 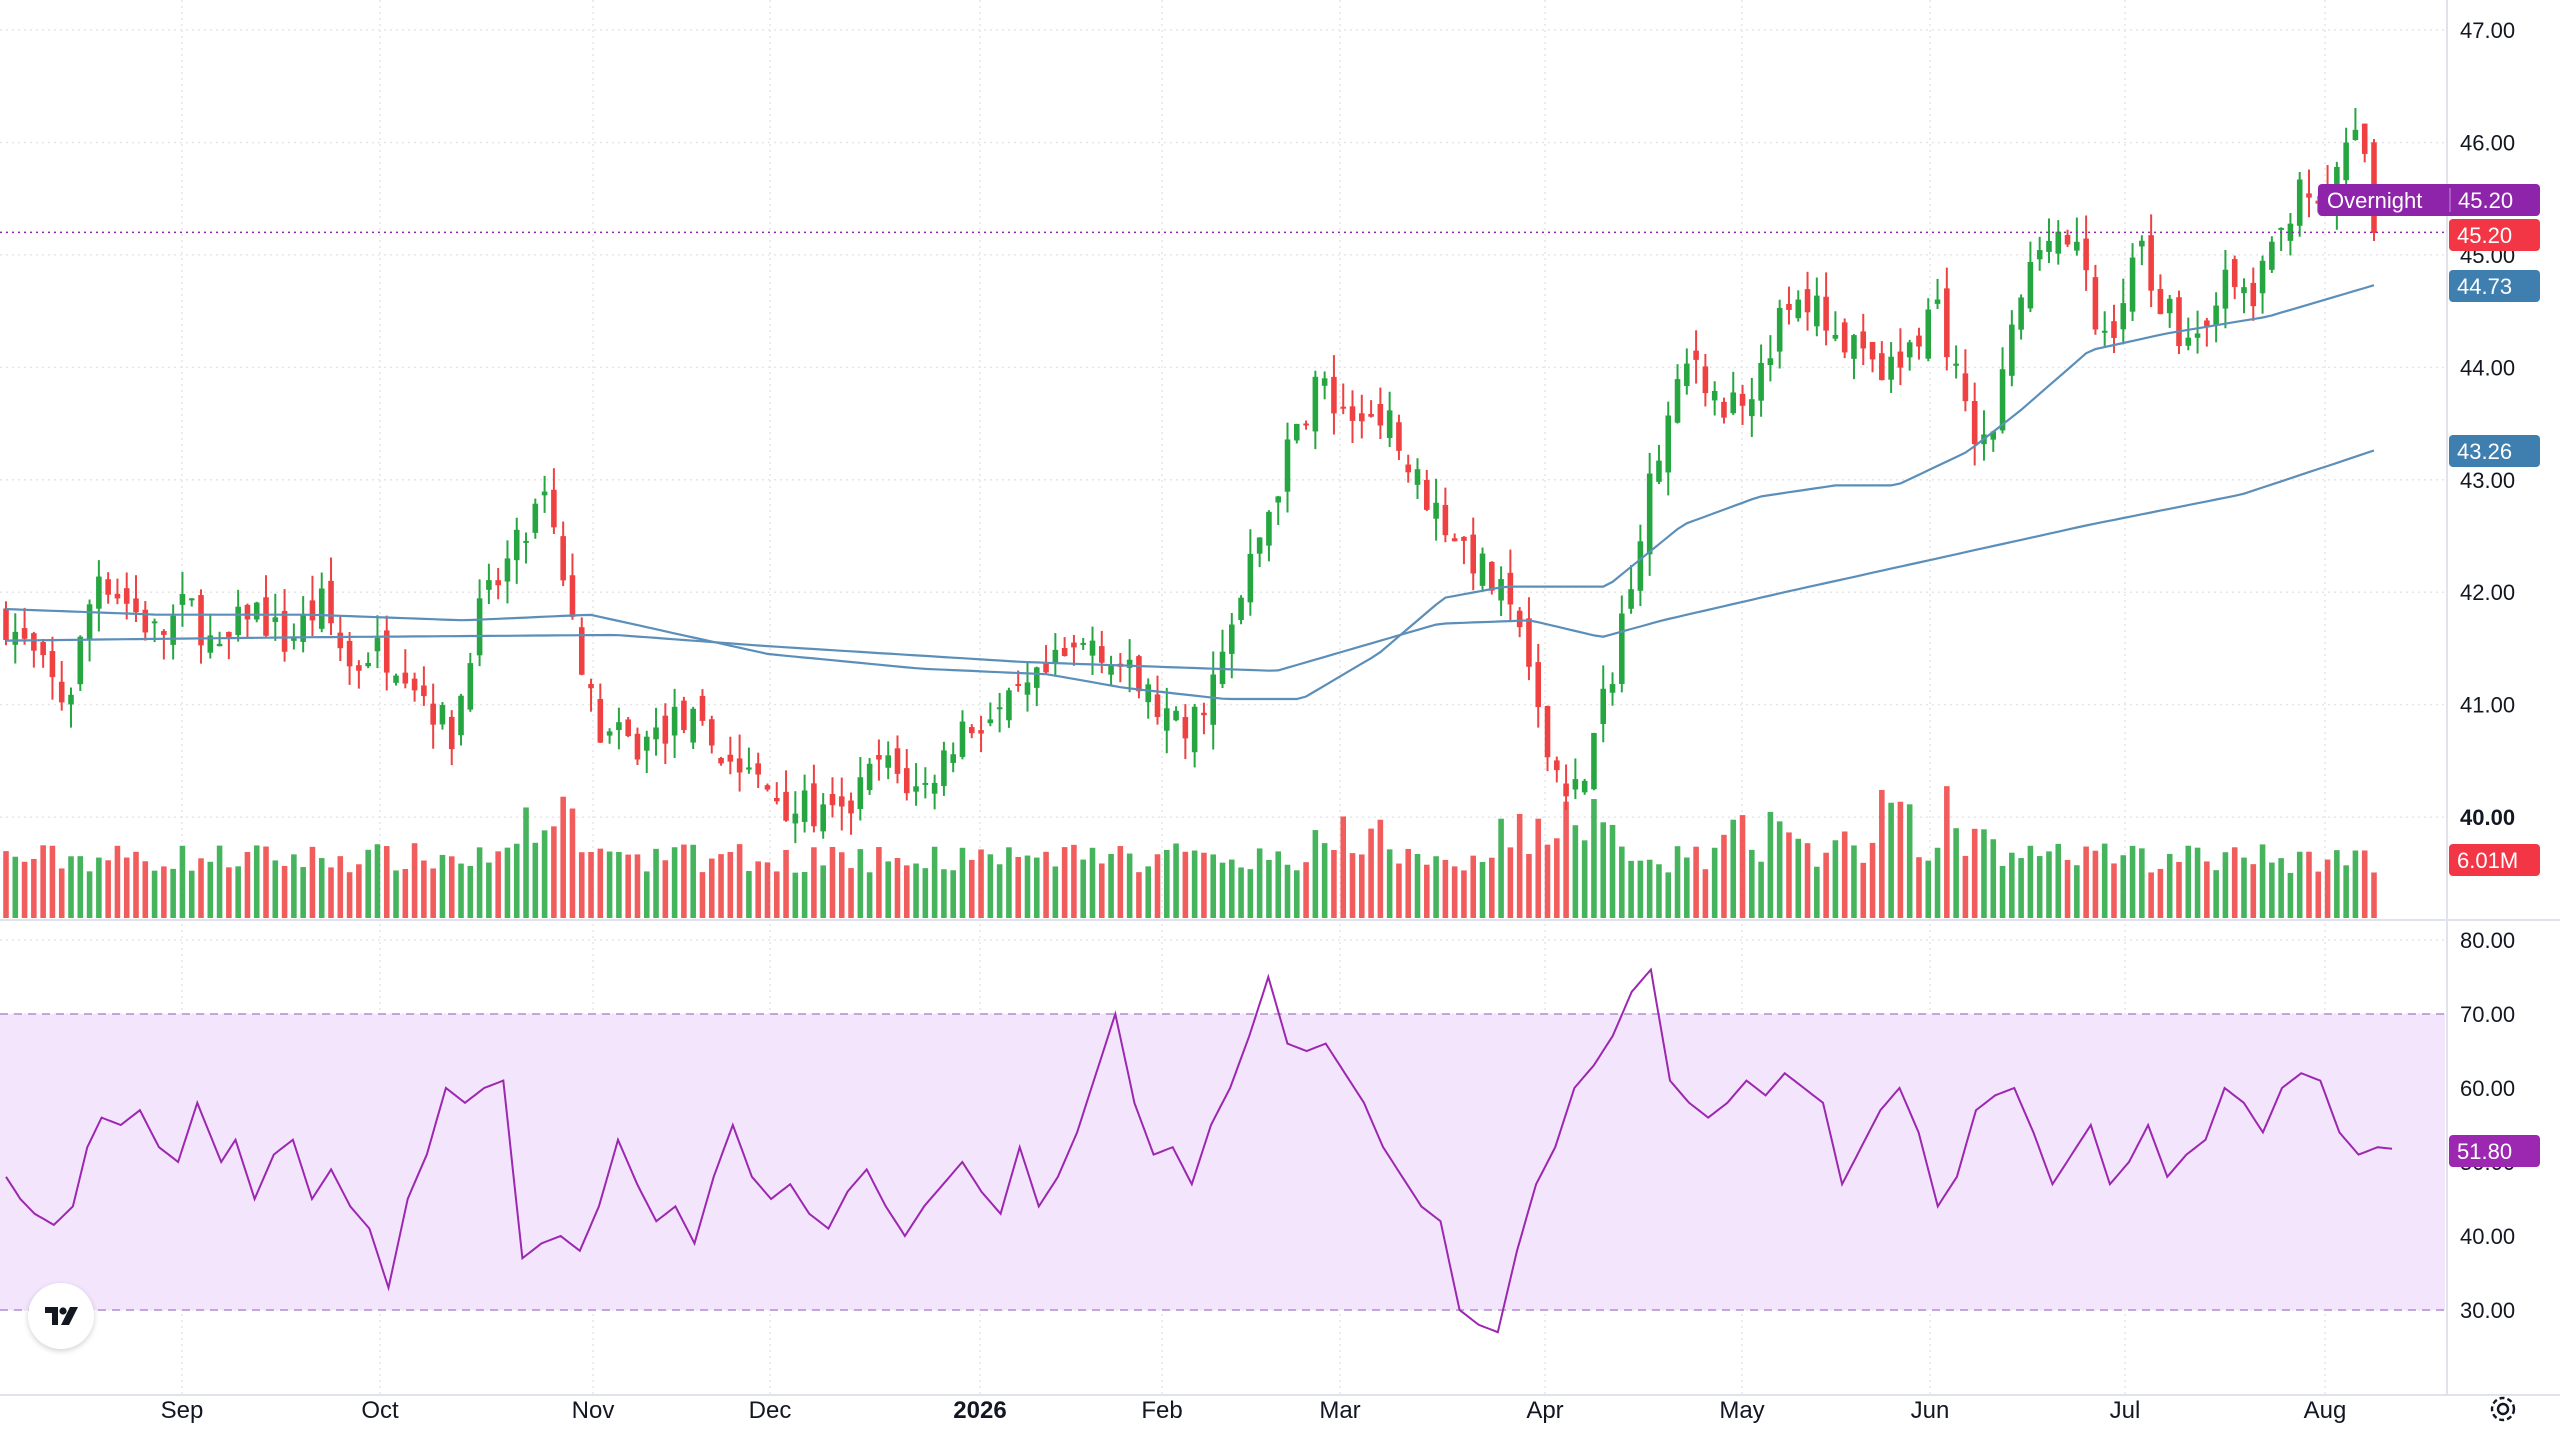 What do you see at coordinates (61, 1316) in the screenshot?
I see `tradingview-logo-icon` at bounding box center [61, 1316].